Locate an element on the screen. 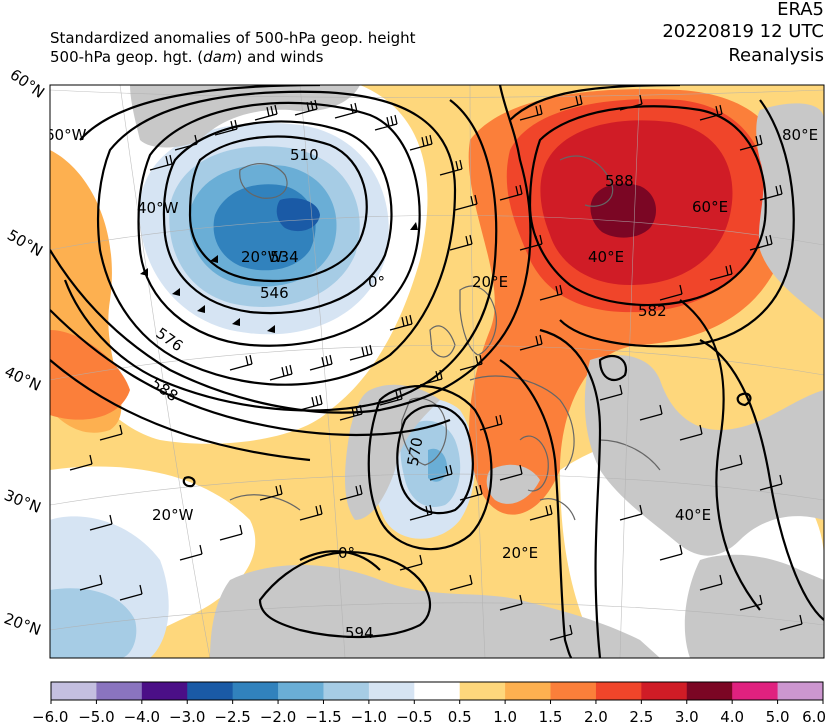 The image size is (834, 724). lon-label-40e-lower: 40°E is located at coordinates (693, 515).